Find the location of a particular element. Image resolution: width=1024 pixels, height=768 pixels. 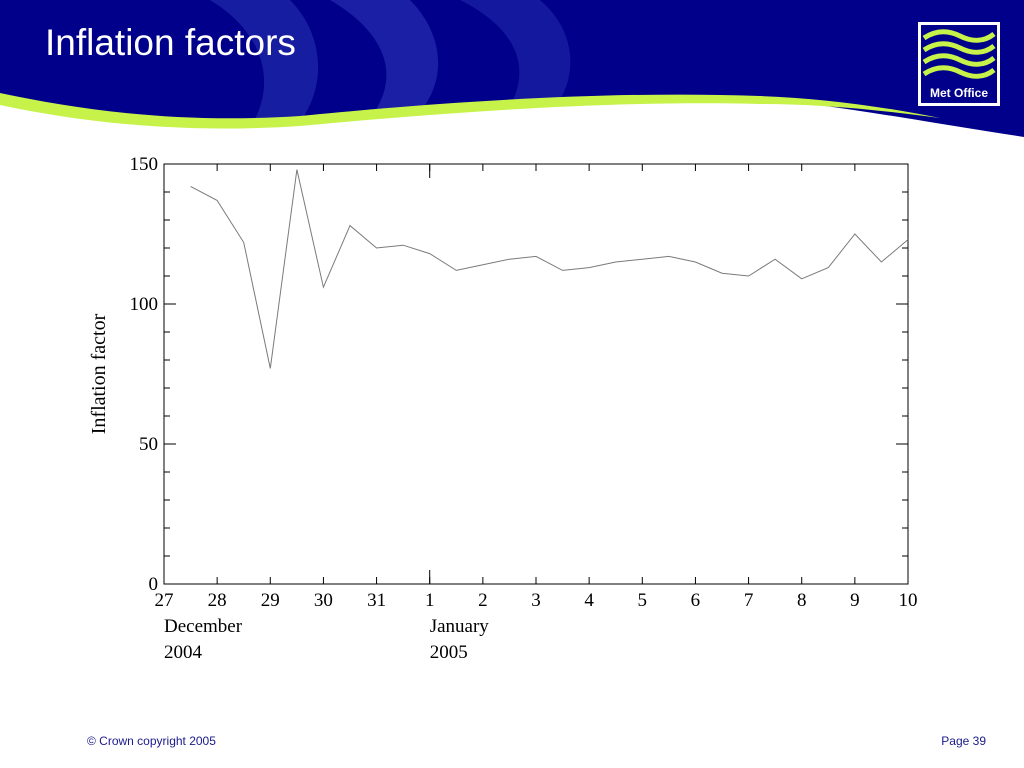

year-label: 2005 is located at coordinates (449, 652).